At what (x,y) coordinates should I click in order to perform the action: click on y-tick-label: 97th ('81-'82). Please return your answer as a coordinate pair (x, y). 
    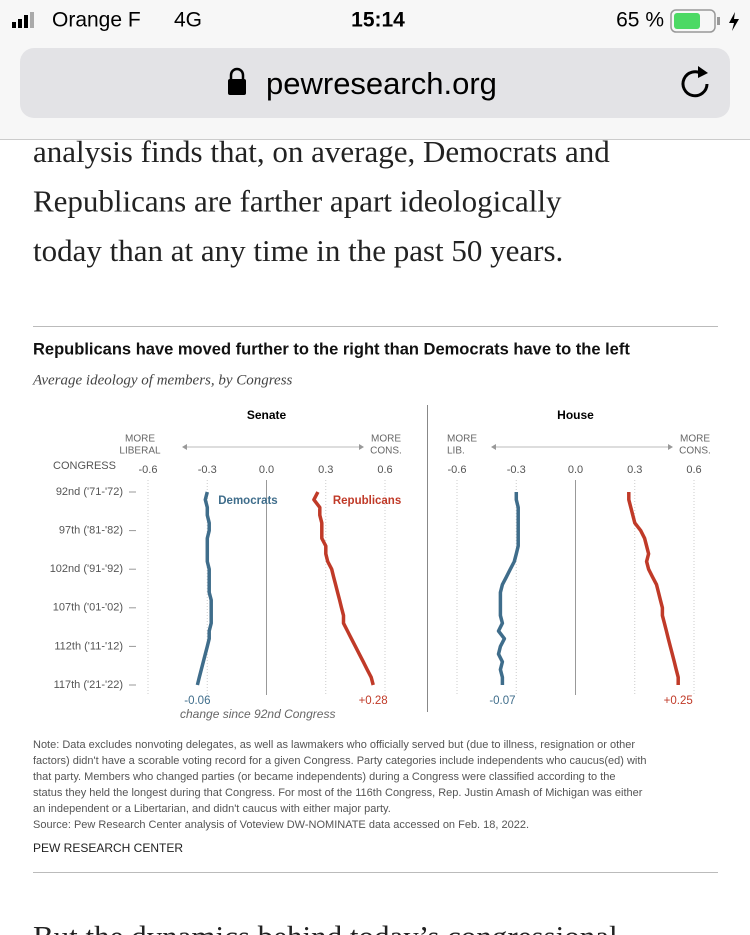
    Looking at the image, I should click on (91, 531).